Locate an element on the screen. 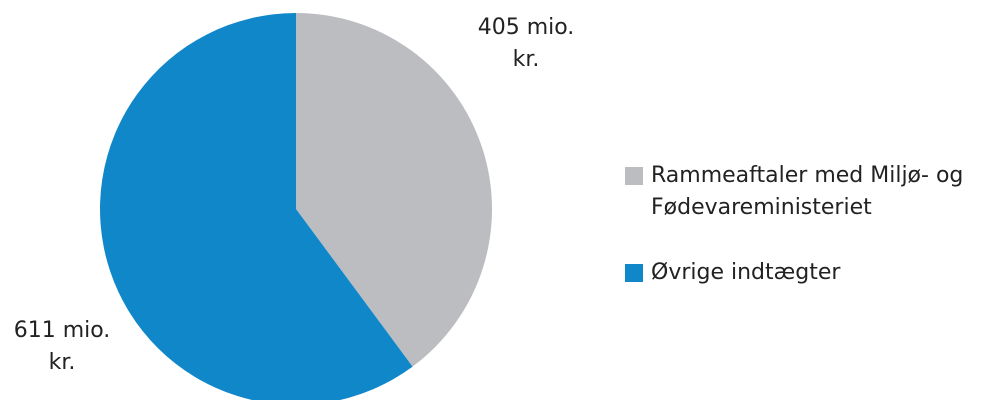 This screenshot has height=400, width=985. data-label: 405 mio. kr. is located at coordinates (526, 43).